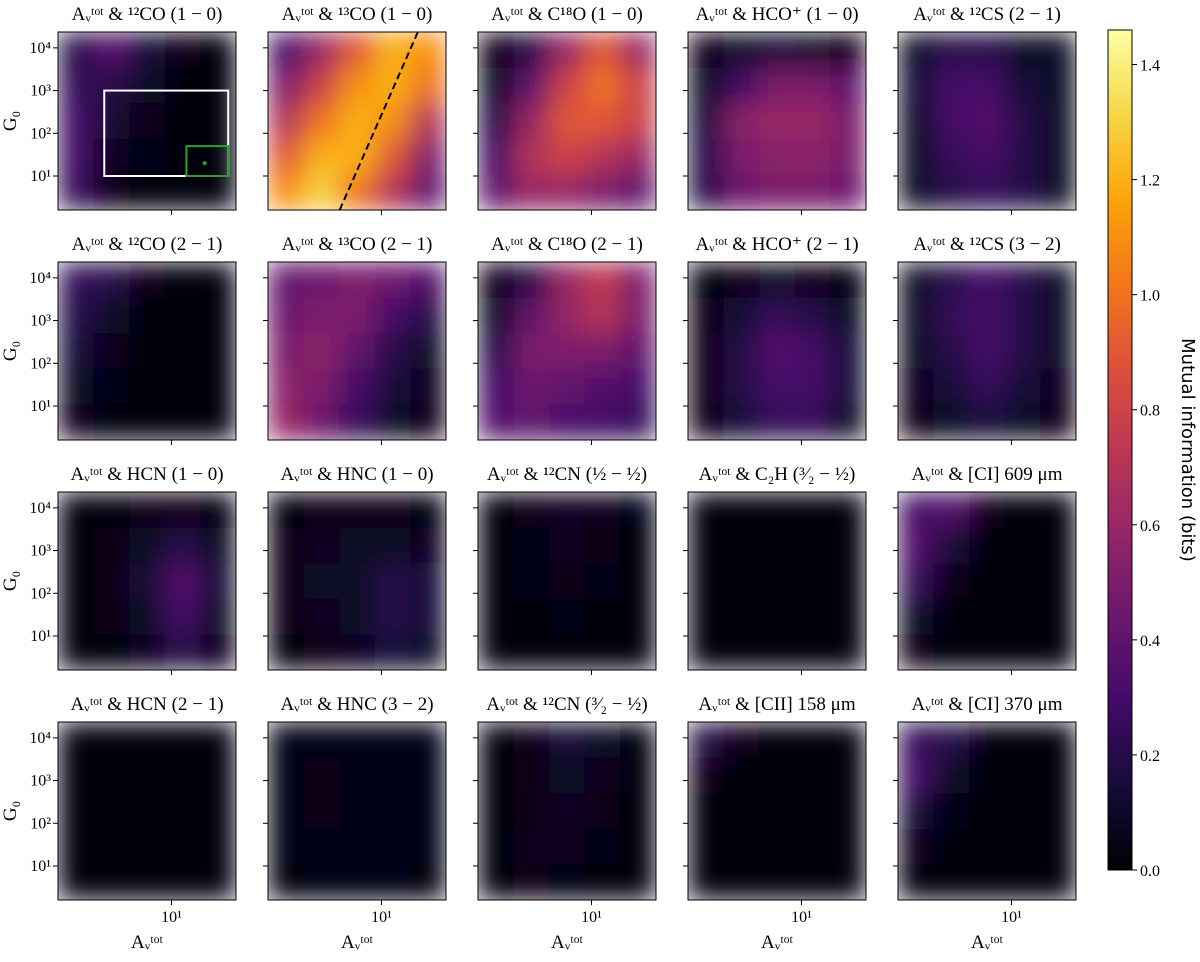  What do you see at coordinates (1150, 871) in the screenshot?
I see `colorbar-tick-label: 0.0` at bounding box center [1150, 871].